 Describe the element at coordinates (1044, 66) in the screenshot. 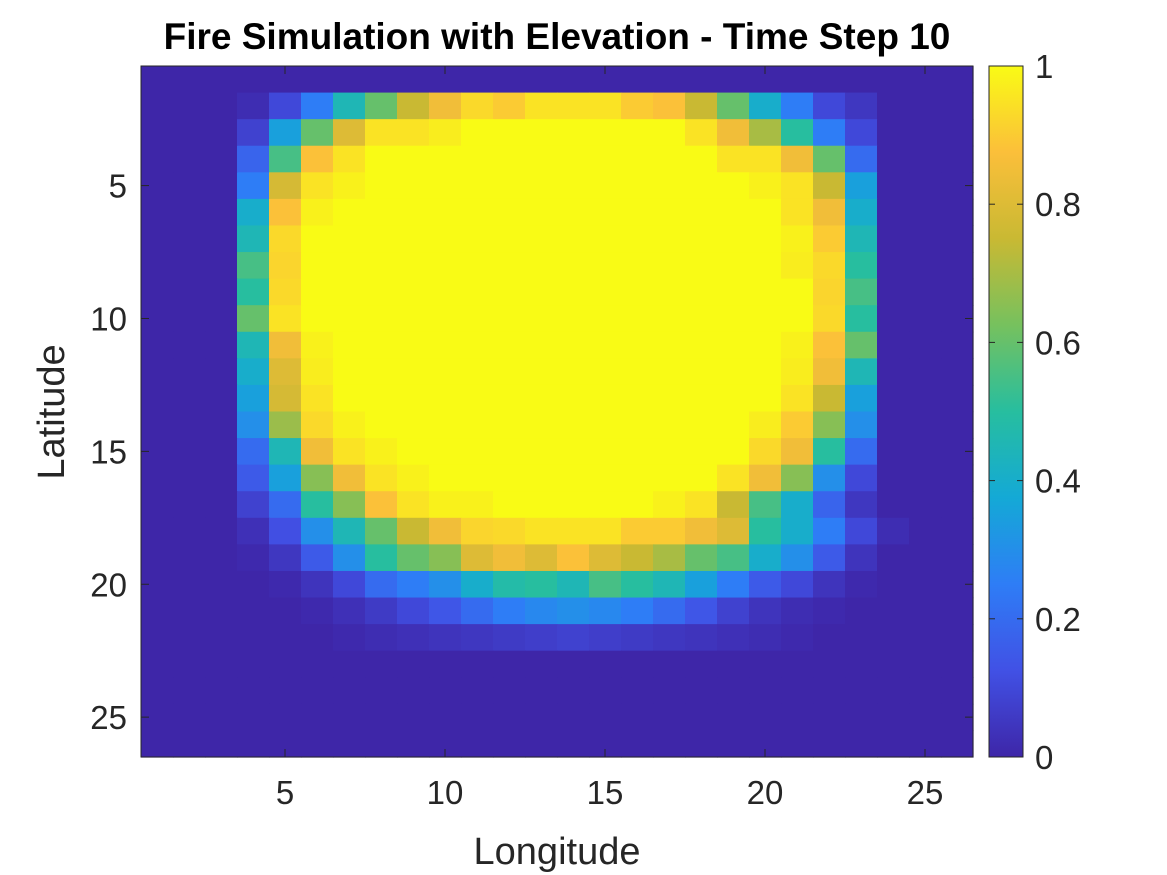

I see `colorbar-tick-label: 1` at that location.